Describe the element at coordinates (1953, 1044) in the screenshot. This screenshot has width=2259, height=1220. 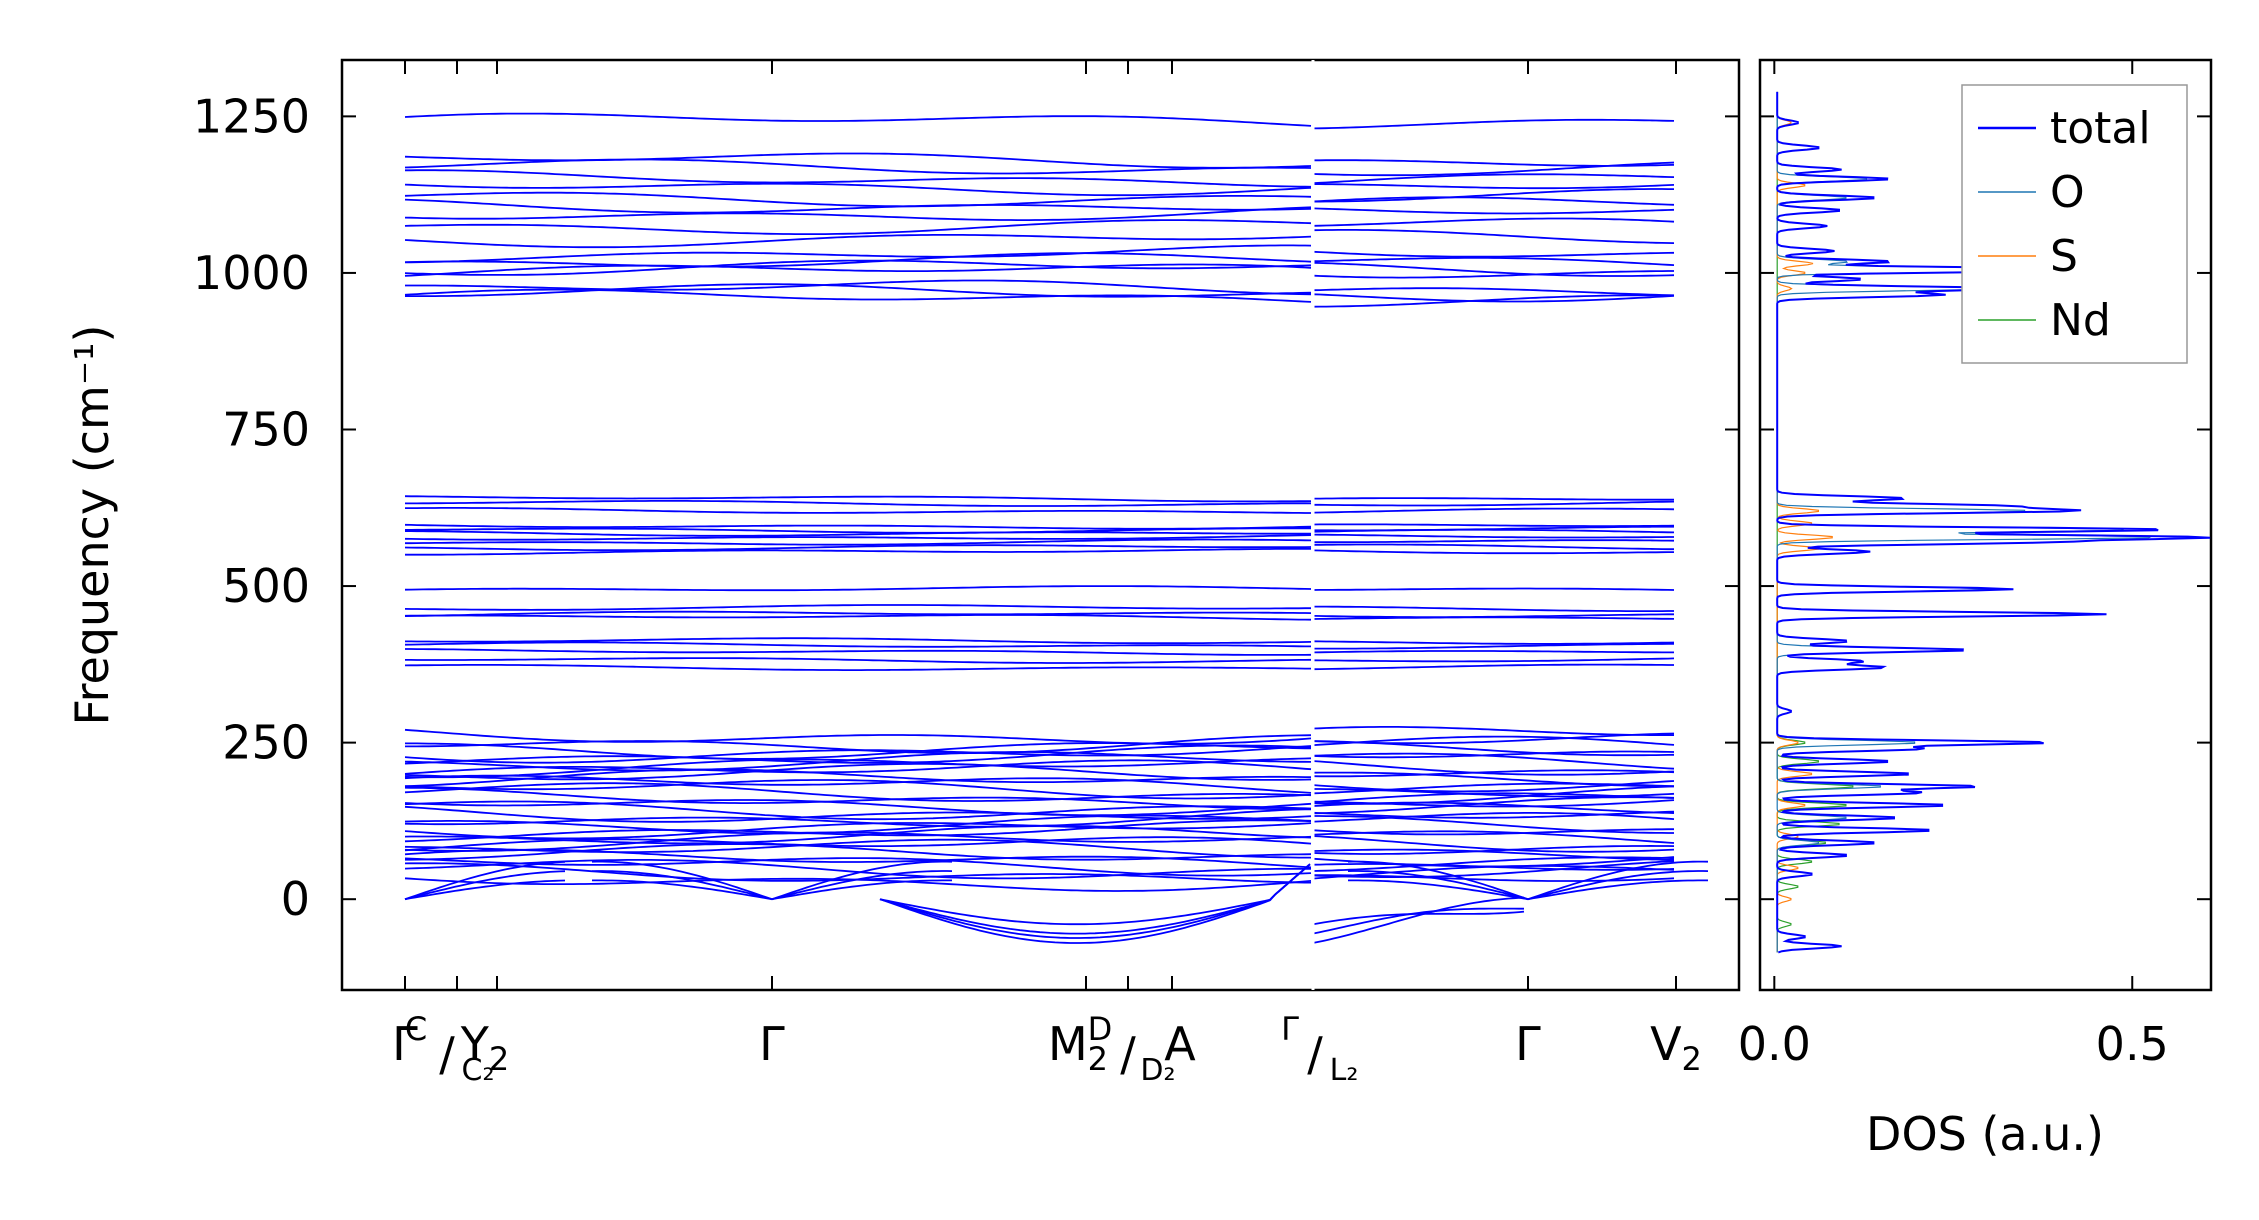
I see `x-tick-labels: 0.0 0.5` at that location.